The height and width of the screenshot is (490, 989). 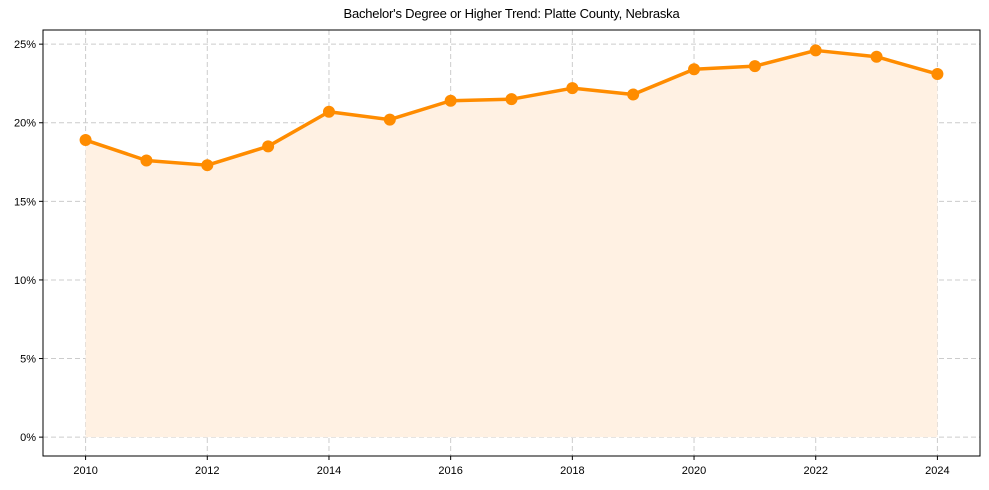 What do you see at coordinates (25, 202) in the screenshot?
I see `y-tick-label: 15%` at bounding box center [25, 202].